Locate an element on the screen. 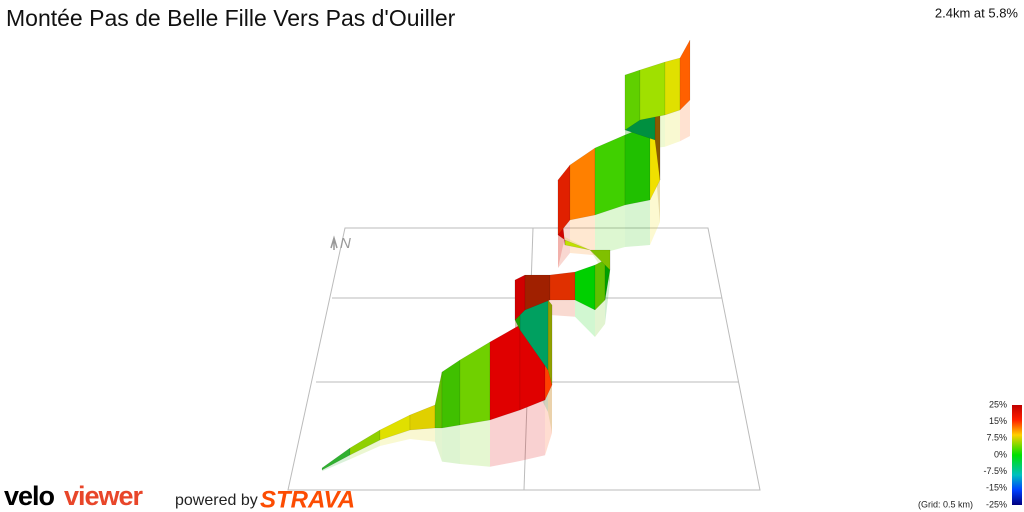 Image resolution: width=1024 pixels, height=512 pixels. grid-note: (Grid: 0.5 km) is located at coordinates (945, 504).